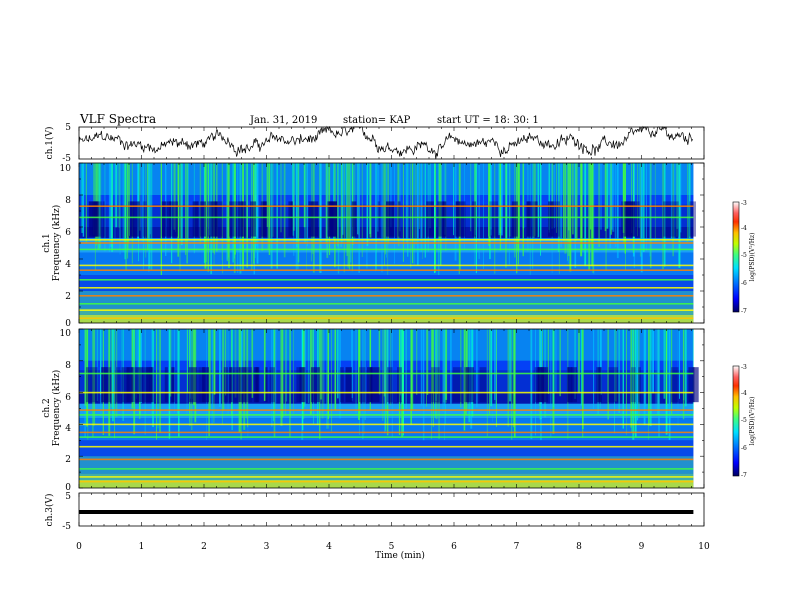 Image resolution: width=792 pixels, height=612 pixels. Describe the element at coordinates (488, 120) in the screenshot. I see `start-time-label: start UT = 18: 30: 1` at that location.